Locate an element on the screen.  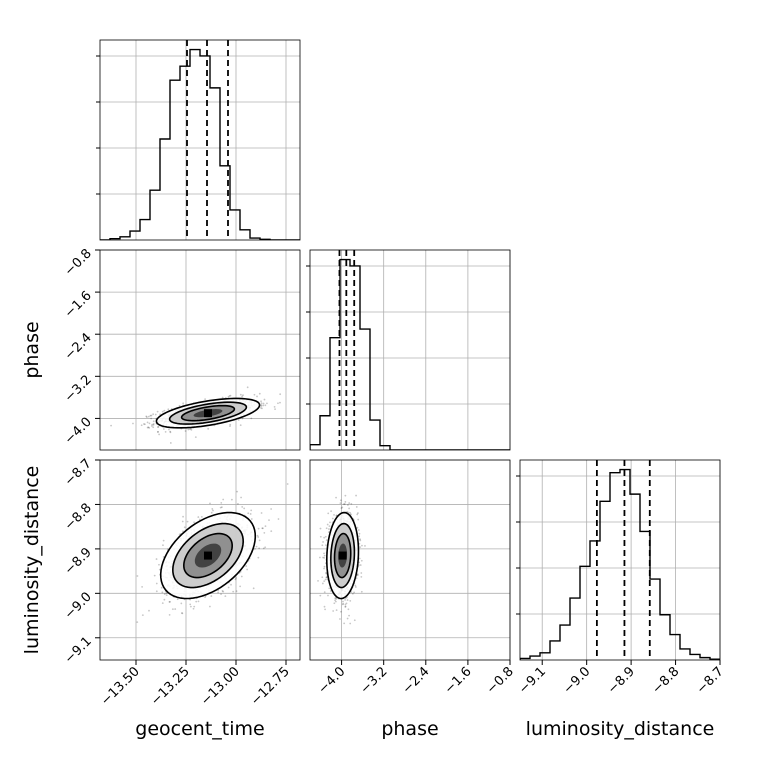
y-tick-label: −3.2 is located at coordinates (78, 389).